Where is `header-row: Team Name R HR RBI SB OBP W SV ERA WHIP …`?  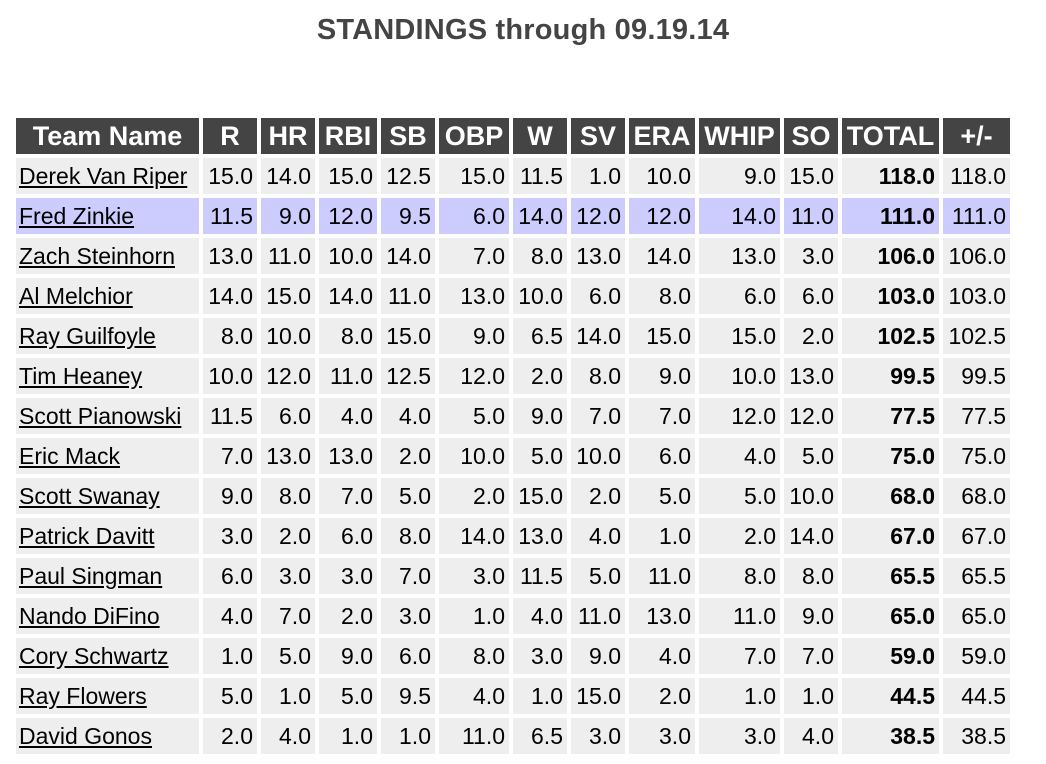
header-row: Team Name R HR RBI SB OBP W SV ERA WHIP … is located at coordinates (513, 136).